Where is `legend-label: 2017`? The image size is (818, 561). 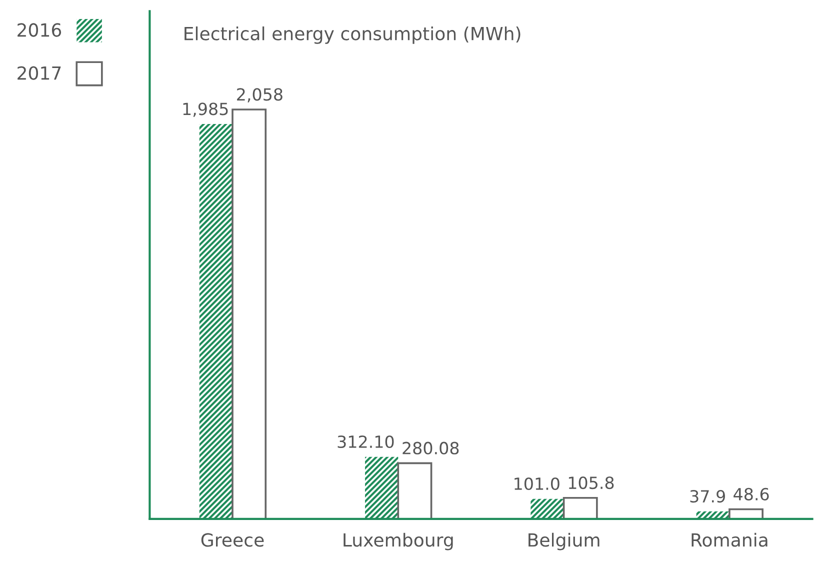 legend-label: 2017 is located at coordinates (39, 73).